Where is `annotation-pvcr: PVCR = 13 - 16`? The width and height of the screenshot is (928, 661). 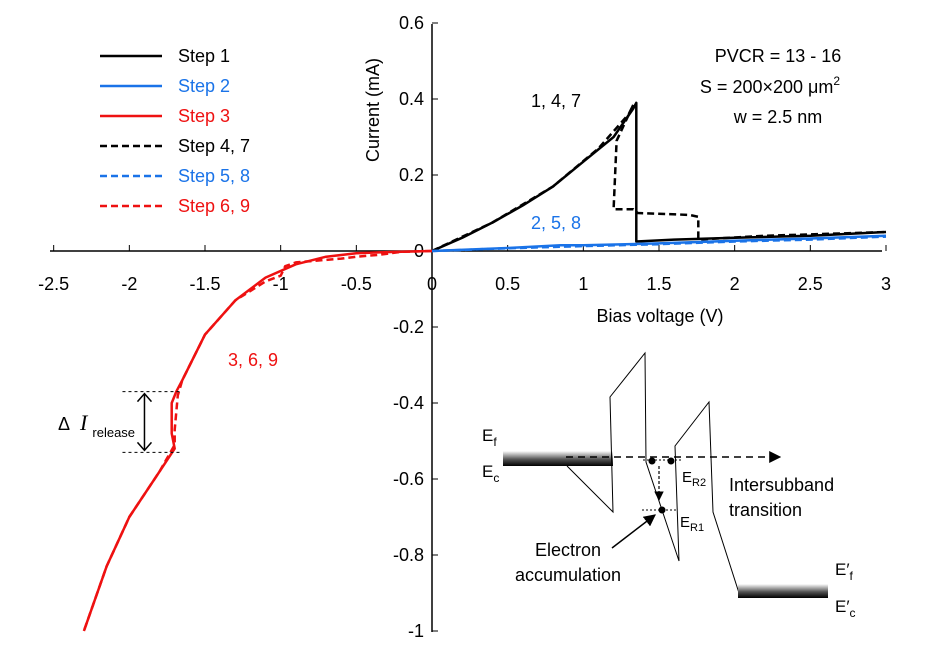
annotation-pvcr: PVCR = 13 - 16 is located at coordinates (778, 56).